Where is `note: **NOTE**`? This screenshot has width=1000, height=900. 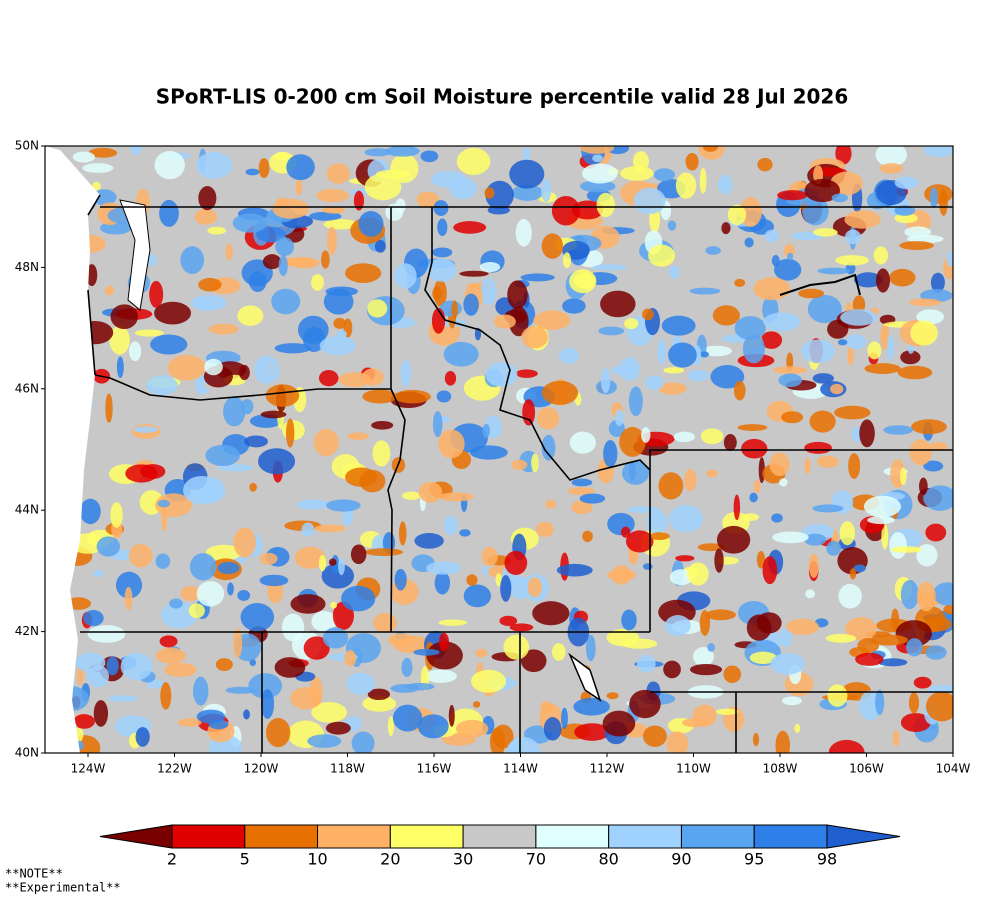
note: **NOTE** is located at coordinates (34, 874).